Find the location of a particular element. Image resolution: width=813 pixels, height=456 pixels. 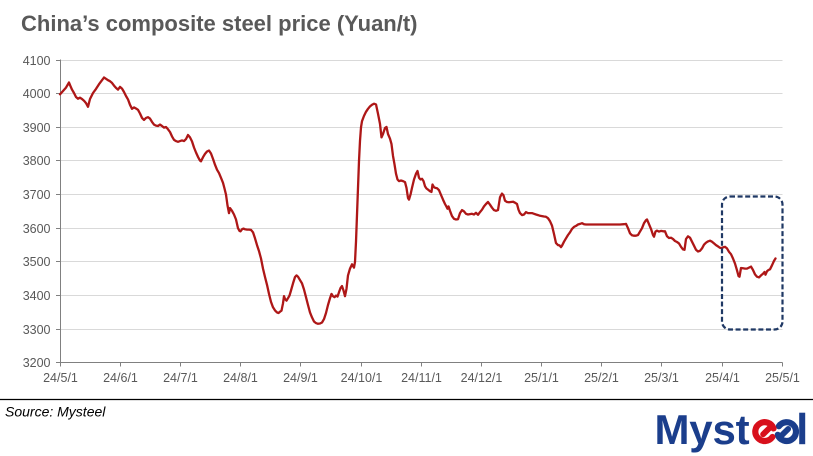

svg-text: 3600 is located at coordinates (37, 229).